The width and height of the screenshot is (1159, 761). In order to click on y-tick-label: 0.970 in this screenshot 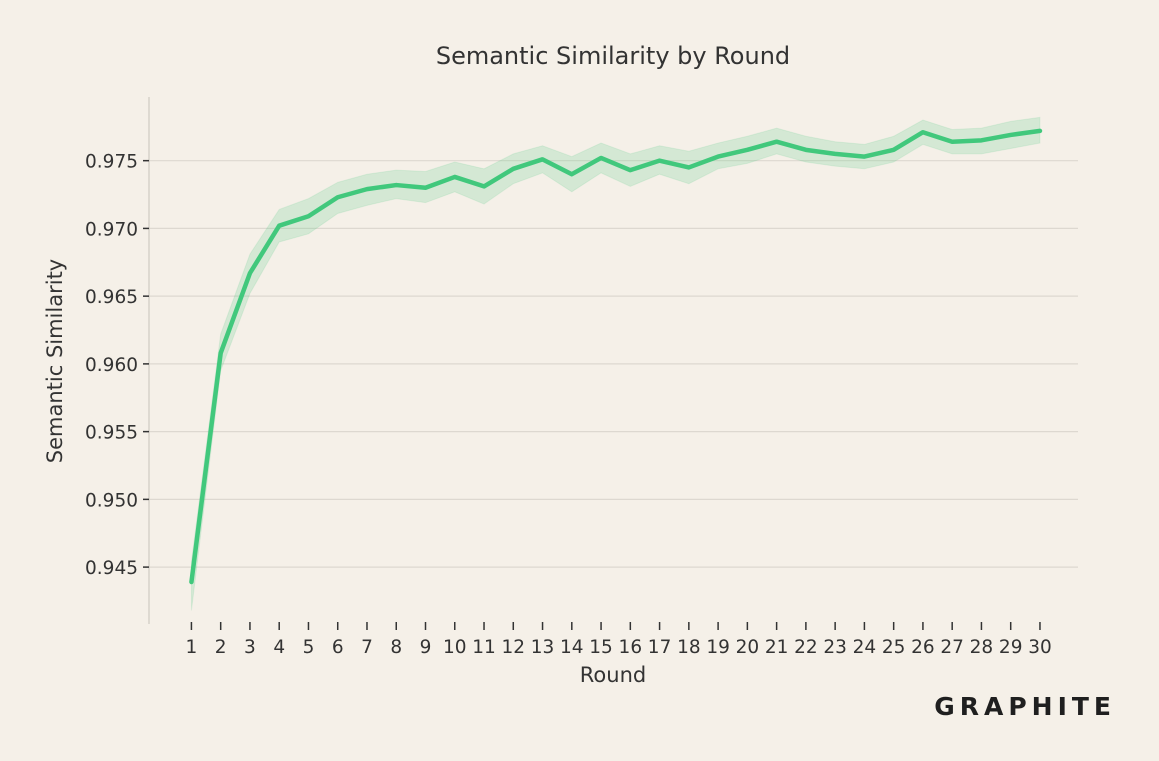, I will do `click(111, 229)`.